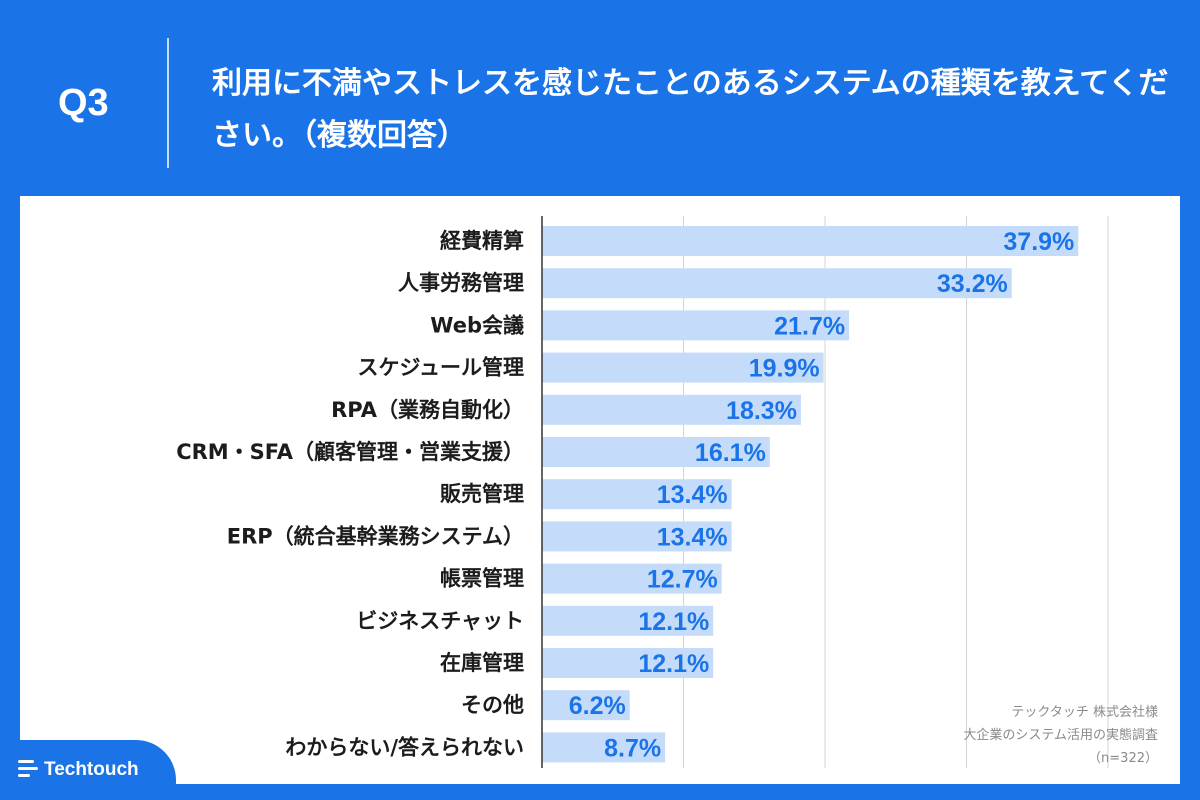 The width and height of the screenshot is (1200, 800). Describe the element at coordinates (91, 769) in the screenshot. I see `brand-name: Techtouch` at that location.